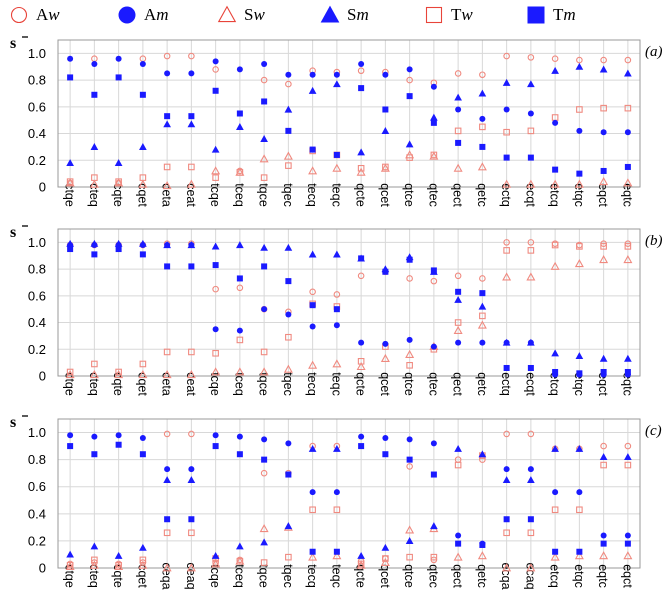  What do you see at coordinates (118, 384) in the screenshot?
I see `panel-b-category-label: cqte` at bounding box center [118, 384].